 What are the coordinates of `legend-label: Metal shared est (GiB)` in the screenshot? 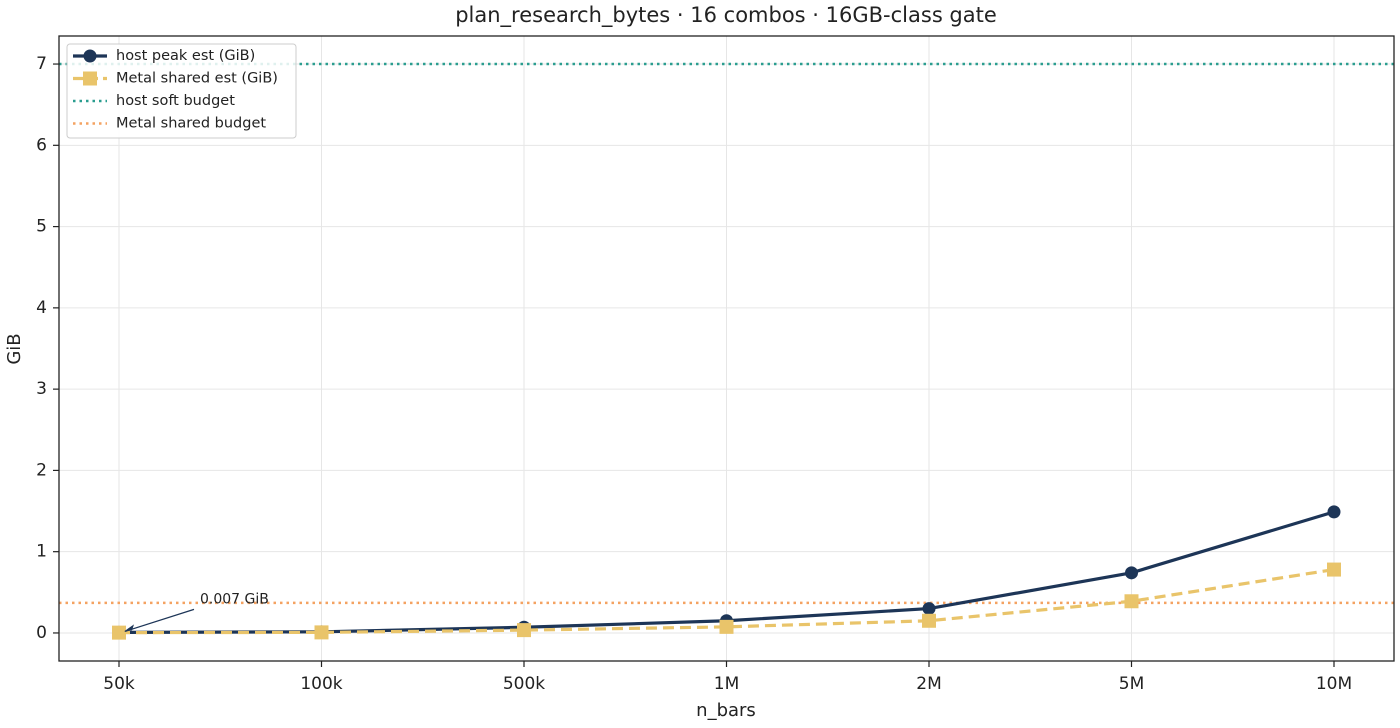 It's located at (197, 79).